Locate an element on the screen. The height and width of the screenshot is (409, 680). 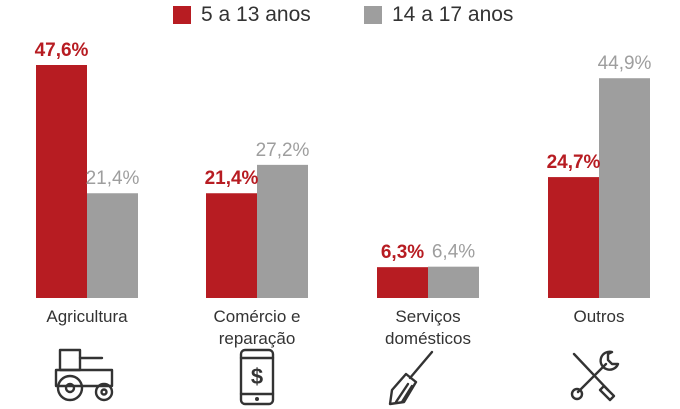
value-label-5-13-3: 24,7% is located at coordinates (574, 162).